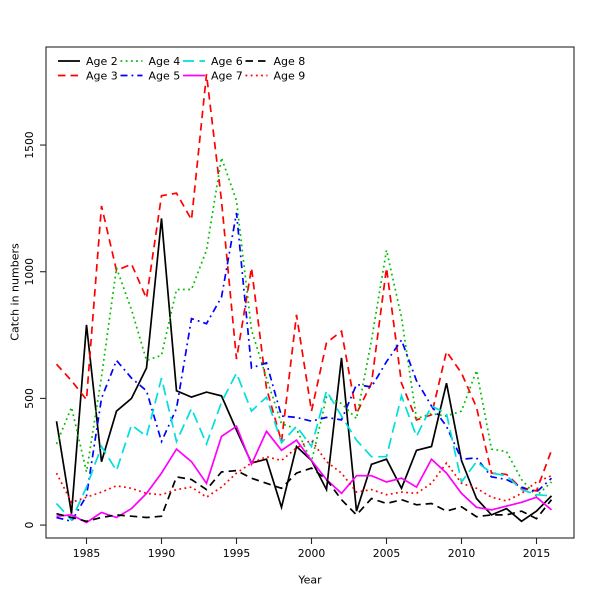 The width and height of the screenshot is (600, 600). What do you see at coordinates (236, 553) in the screenshot?
I see `x-tick-label: 1995` at bounding box center [236, 553].